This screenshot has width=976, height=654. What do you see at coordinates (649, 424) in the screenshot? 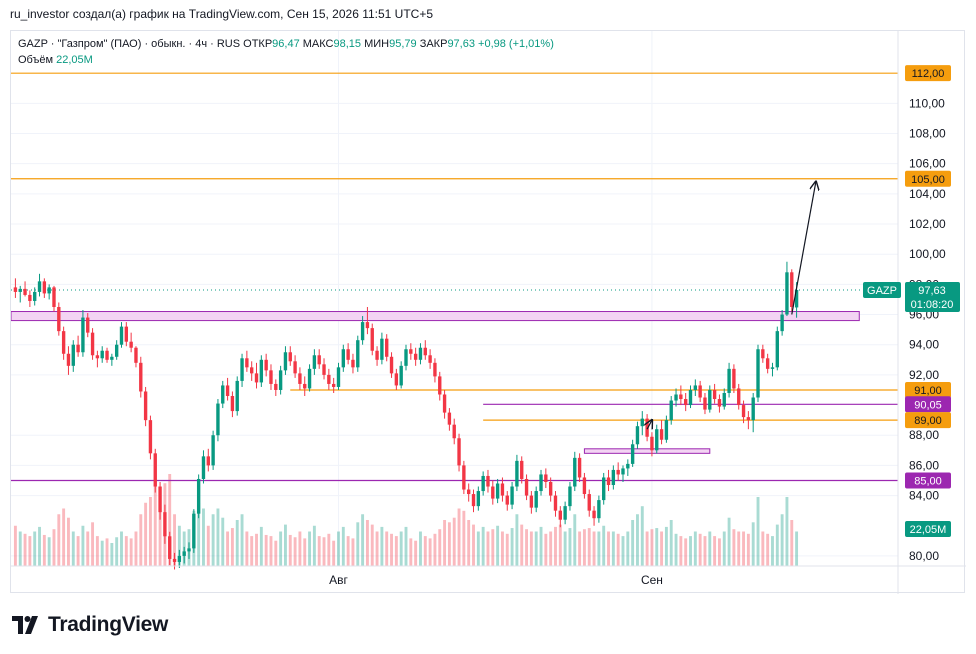
I see `trend-arrow` at bounding box center [649, 424].